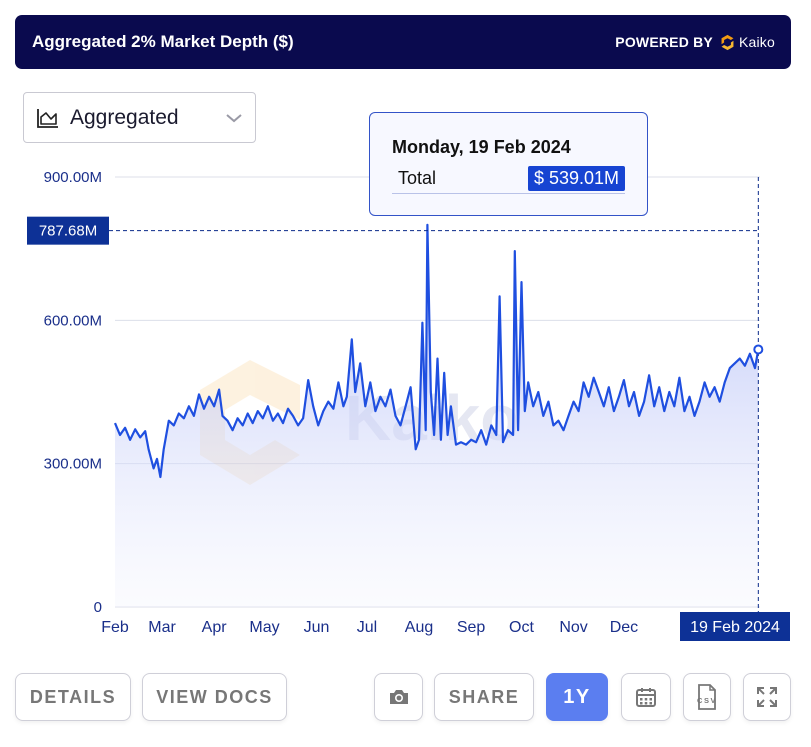 This screenshot has width=811, height=747. I want to click on x-tick-label: Feb, so click(115, 627).